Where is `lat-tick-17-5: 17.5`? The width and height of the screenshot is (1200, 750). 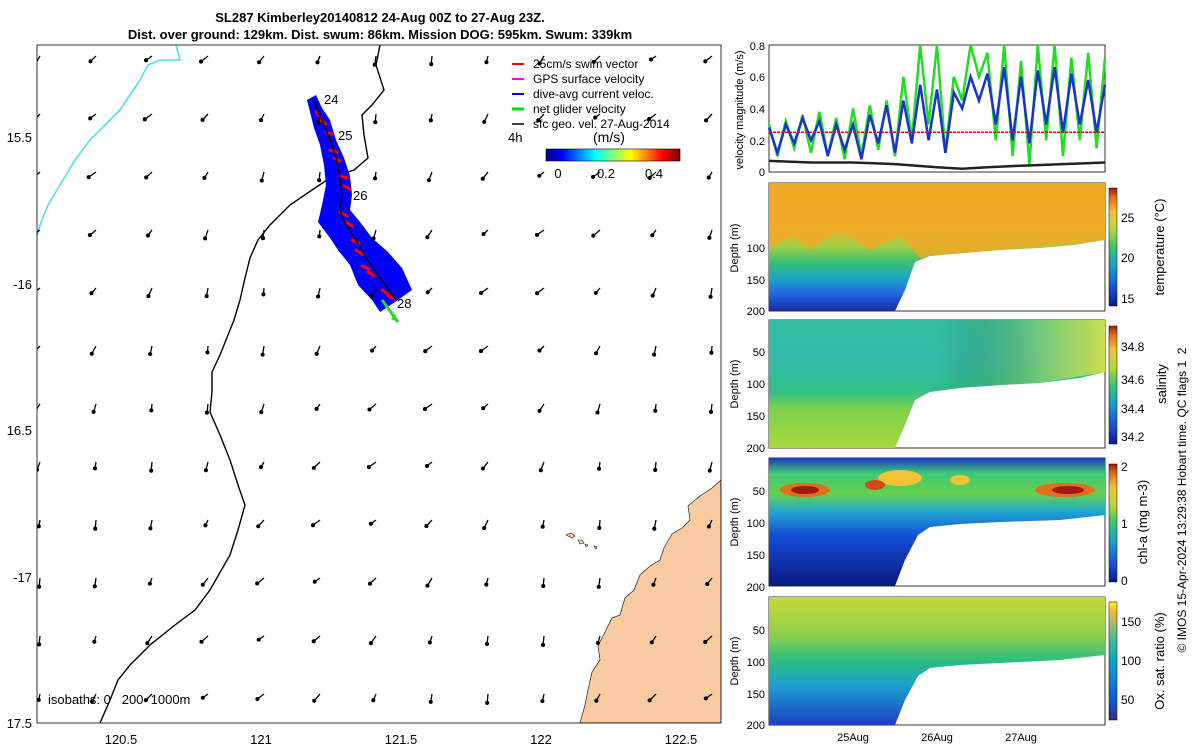 lat-tick-17-5: 17.5 is located at coordinates (19, 723).